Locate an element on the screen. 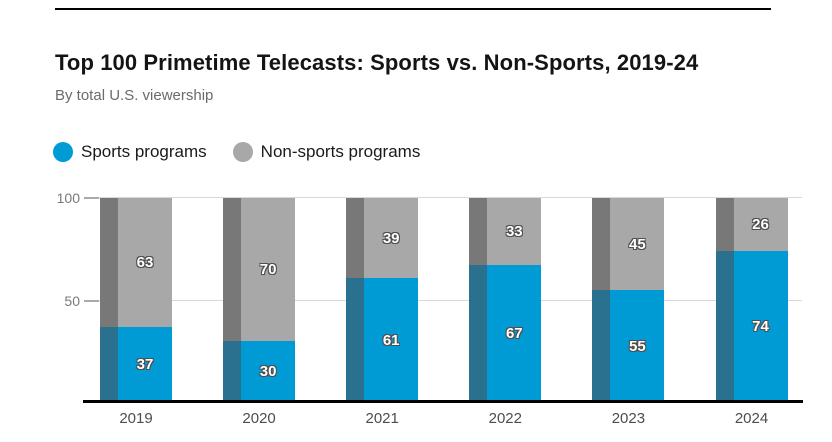 The image size is (832, 442). sports-shade-segment-2019 is located at coordinates (109, 364).